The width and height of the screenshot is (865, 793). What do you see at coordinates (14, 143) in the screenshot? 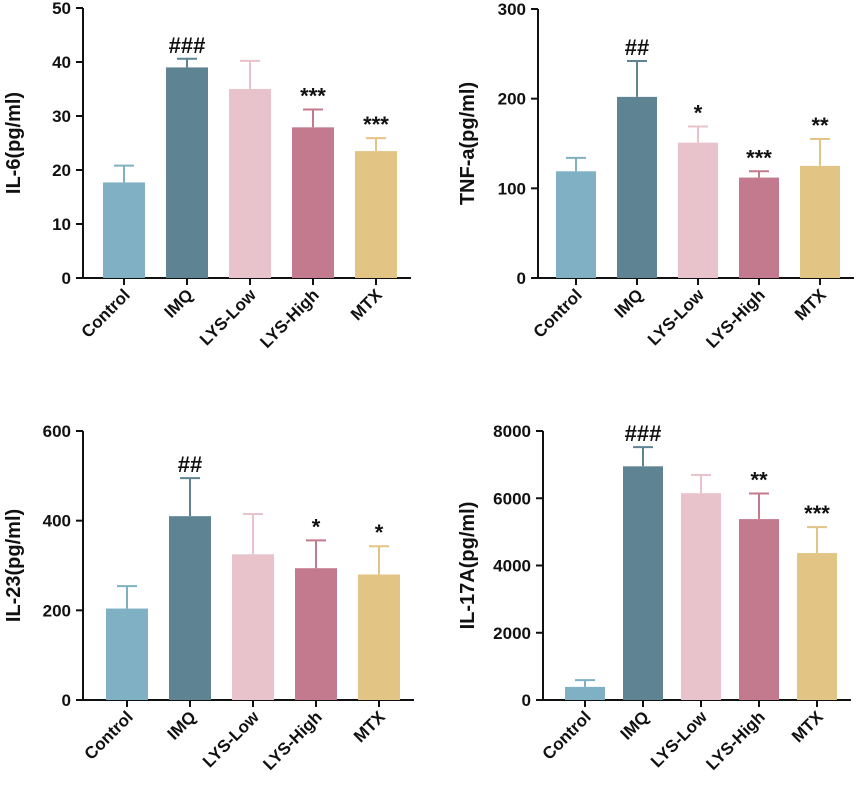
I see `y-axis-label: IL-6(pg/ml)` at bounding box center [14, 143].